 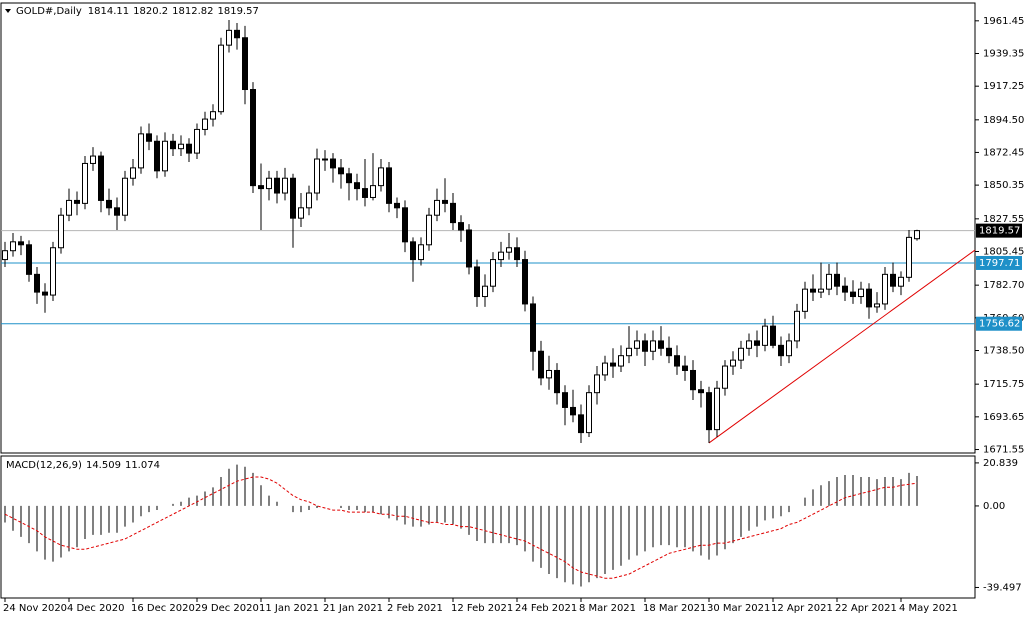 I want to click on x-tick-label: 4 Dec 2020, so click(x=96, y=608).